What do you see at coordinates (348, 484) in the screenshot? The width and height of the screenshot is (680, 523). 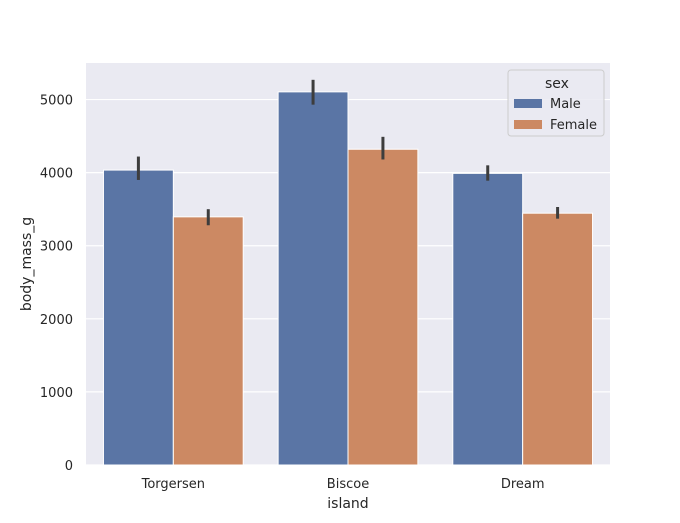 I see `x-tick-label: Biscoe` at bounding box center [348, 484].